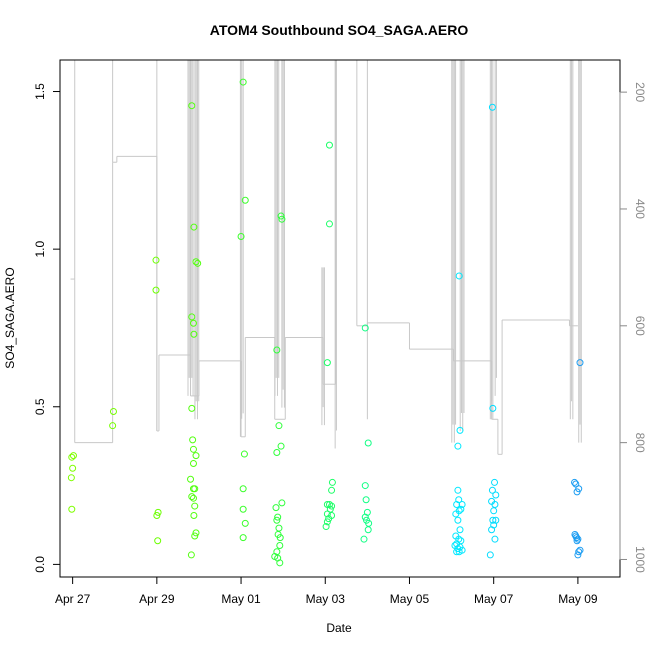 The width and height of the screenshot is (650, 655). Describe the element at coordinates (40, 564) in the screenshot. I see `y-tick-label: 0.0` at that location.